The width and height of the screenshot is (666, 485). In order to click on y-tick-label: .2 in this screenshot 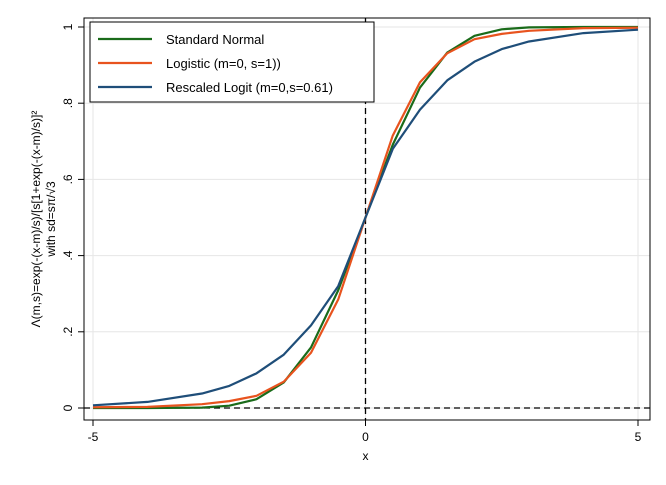, I will do `click(68, 331)`.